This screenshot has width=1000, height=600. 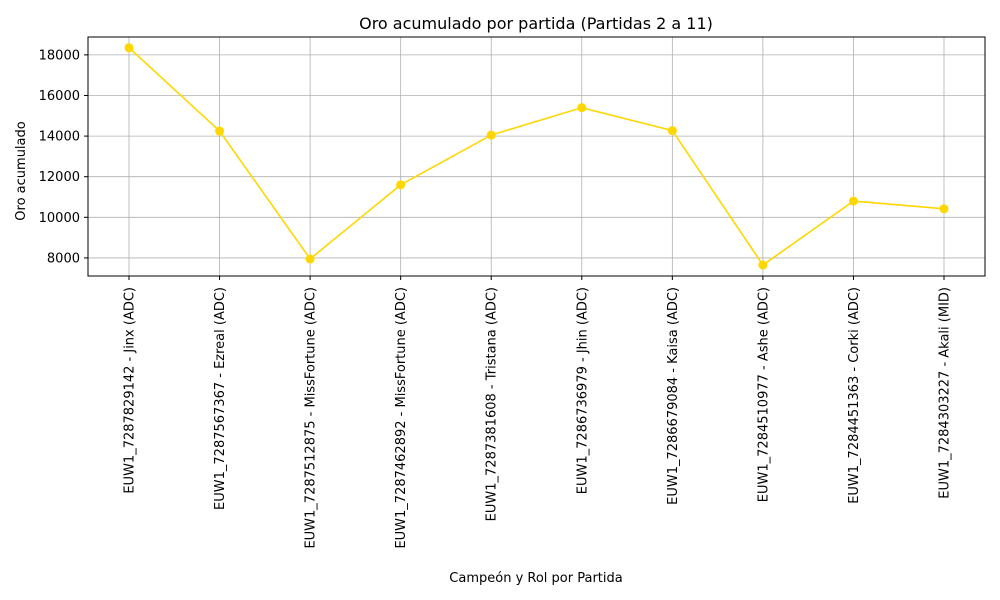 I want to click on x-tick-label: EUW1_7287829142 - Jinx (ADC), so click(x=130, y=390).